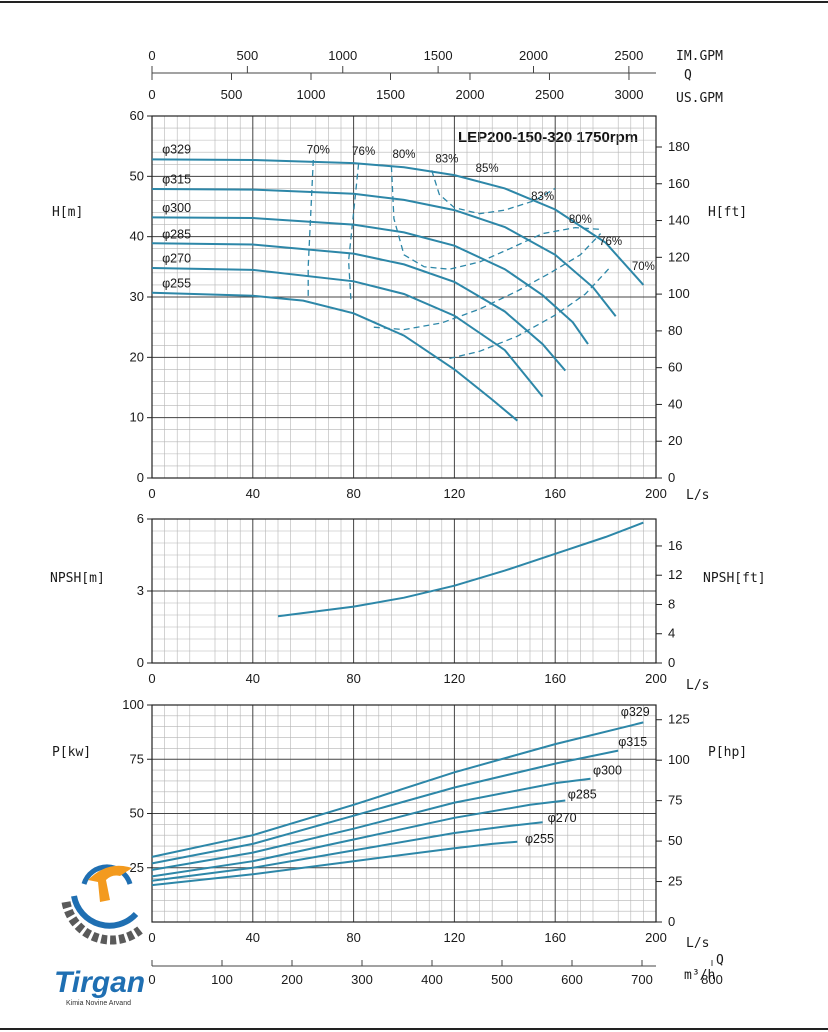  I want to click on m3h-tick-label: 200, so click(292, 979).